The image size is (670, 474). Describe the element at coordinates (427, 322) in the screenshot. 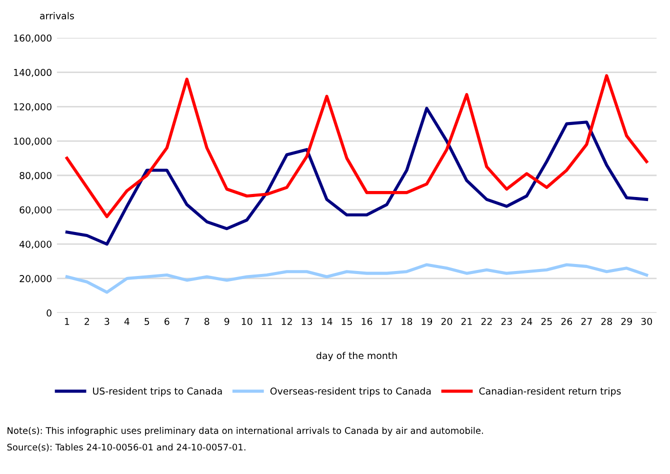

I see `x-tick-label: 19` at that location.